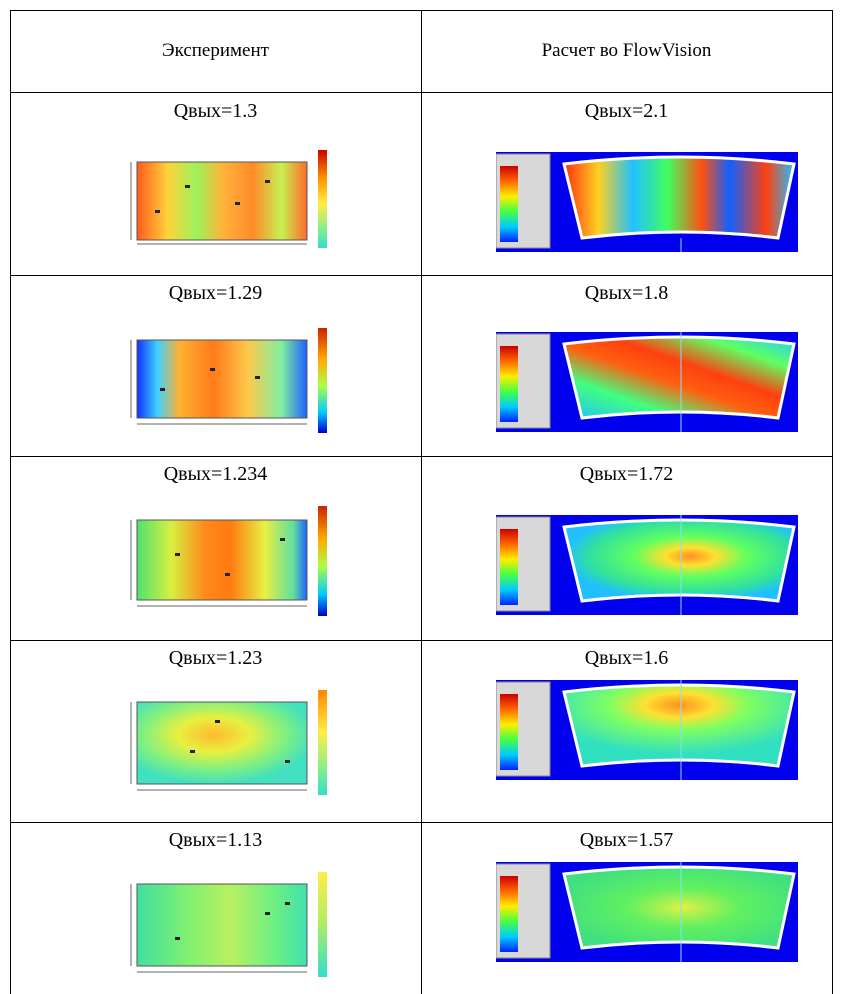  I want to click on exp-label-row-2: Qвых=1.29, so click(215, 293).